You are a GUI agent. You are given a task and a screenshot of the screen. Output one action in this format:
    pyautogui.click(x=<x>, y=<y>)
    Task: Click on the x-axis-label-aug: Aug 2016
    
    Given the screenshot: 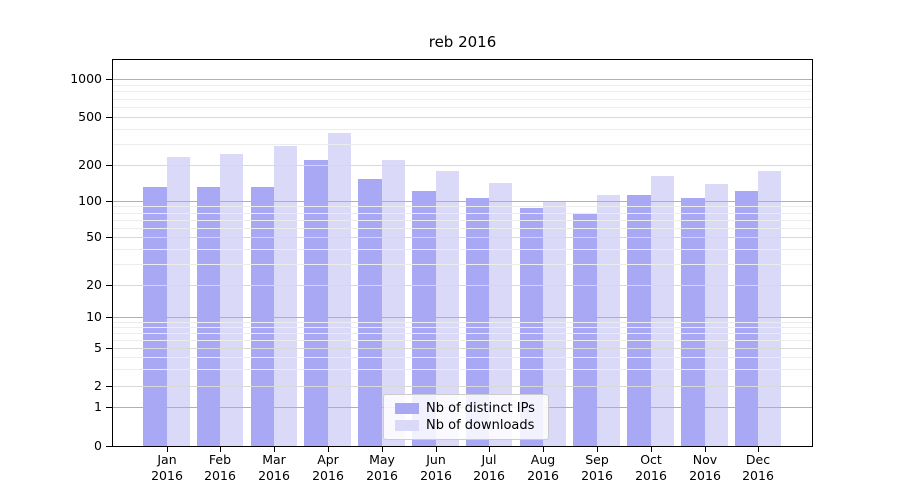 What is the action you would take?
    pyautogui.click(x=543, y=467)
    